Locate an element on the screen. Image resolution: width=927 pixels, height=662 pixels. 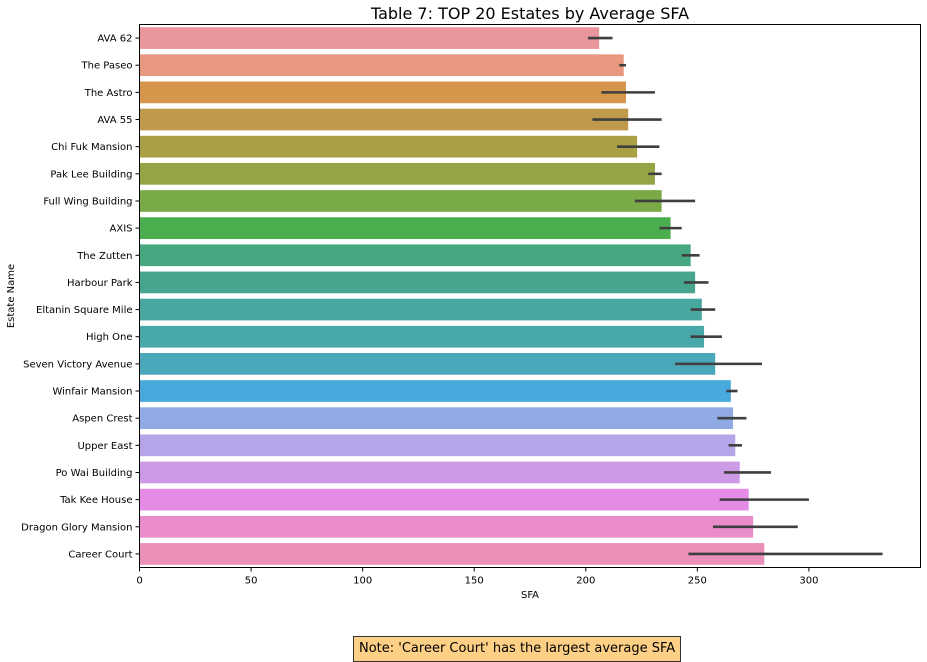
y-tick-label: Aspen Crest is located at coordinates (102, 419).